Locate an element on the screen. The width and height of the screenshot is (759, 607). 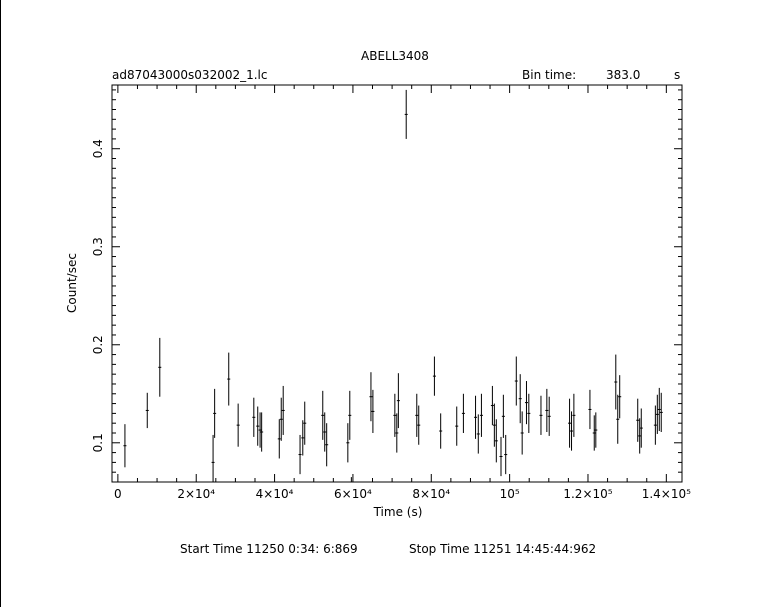
bin-time-label: Bin time: is located at coordinates (549, 75).